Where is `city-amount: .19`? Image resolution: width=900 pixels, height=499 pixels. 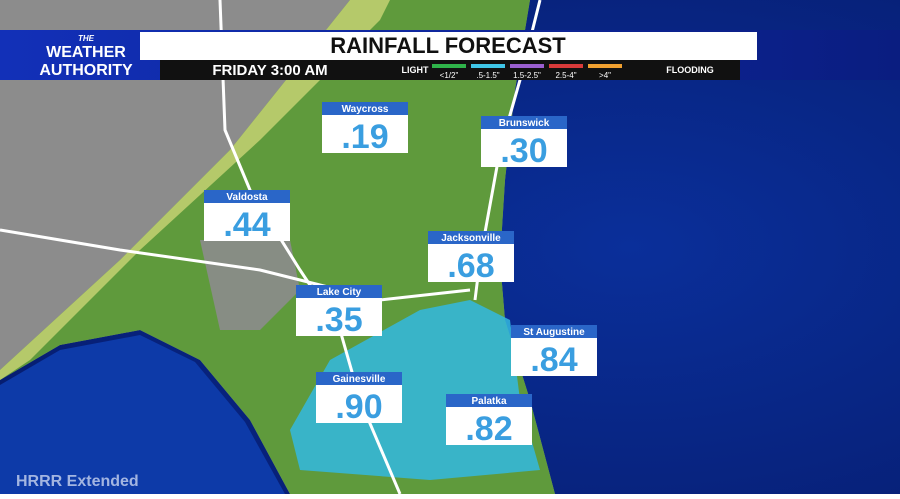 city-amount: .19 is located at coordinates (364, 137).